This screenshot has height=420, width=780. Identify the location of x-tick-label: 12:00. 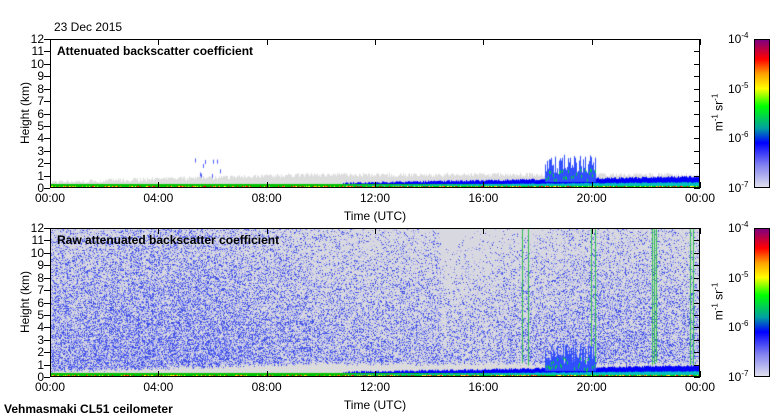
(375, 387).